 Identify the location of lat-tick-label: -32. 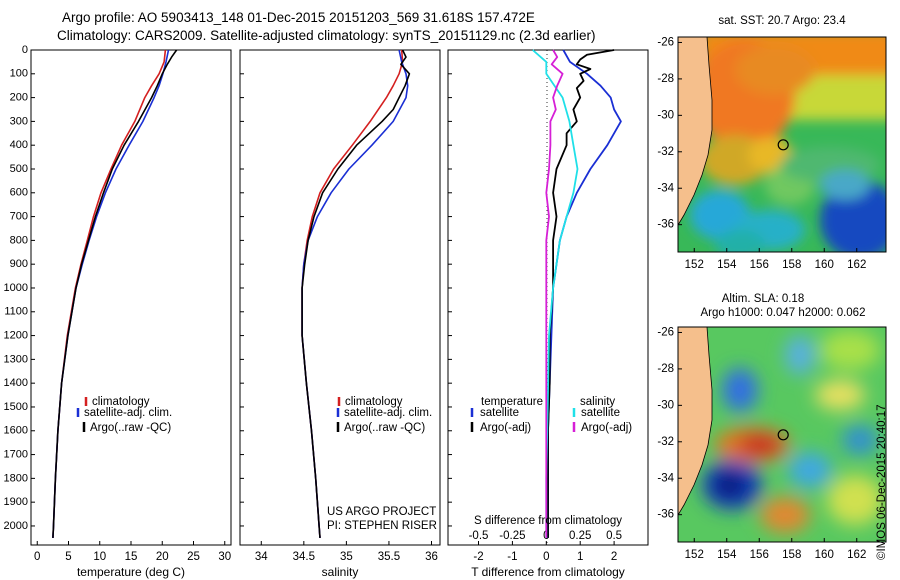
(665, 152).